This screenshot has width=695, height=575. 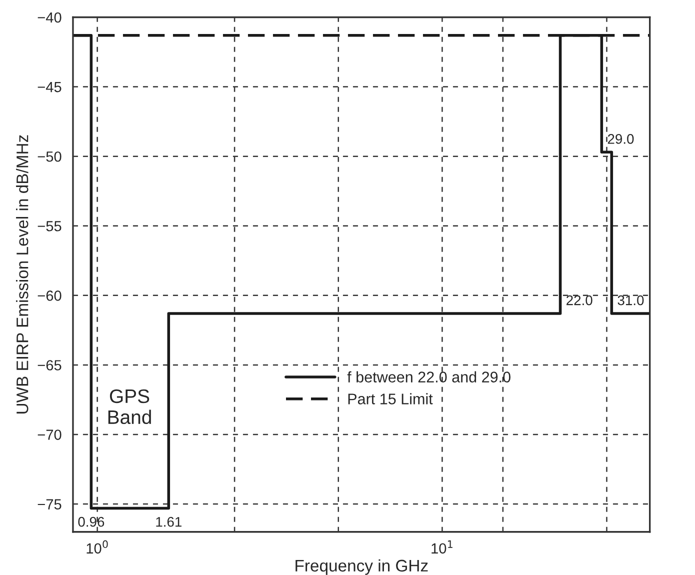 I want to click on y-tick-label: −50, so click(x=50, y=156).